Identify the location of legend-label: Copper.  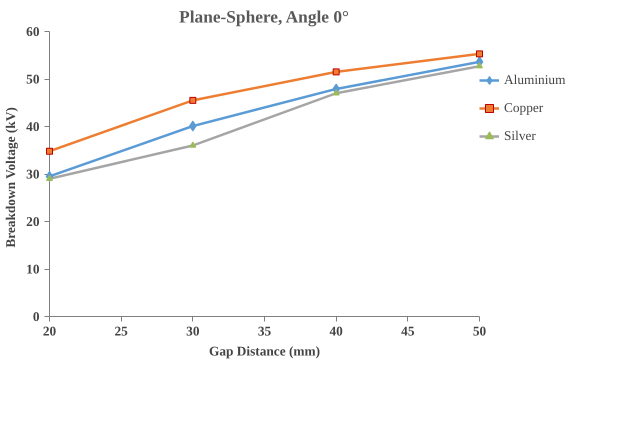
(524, 108).